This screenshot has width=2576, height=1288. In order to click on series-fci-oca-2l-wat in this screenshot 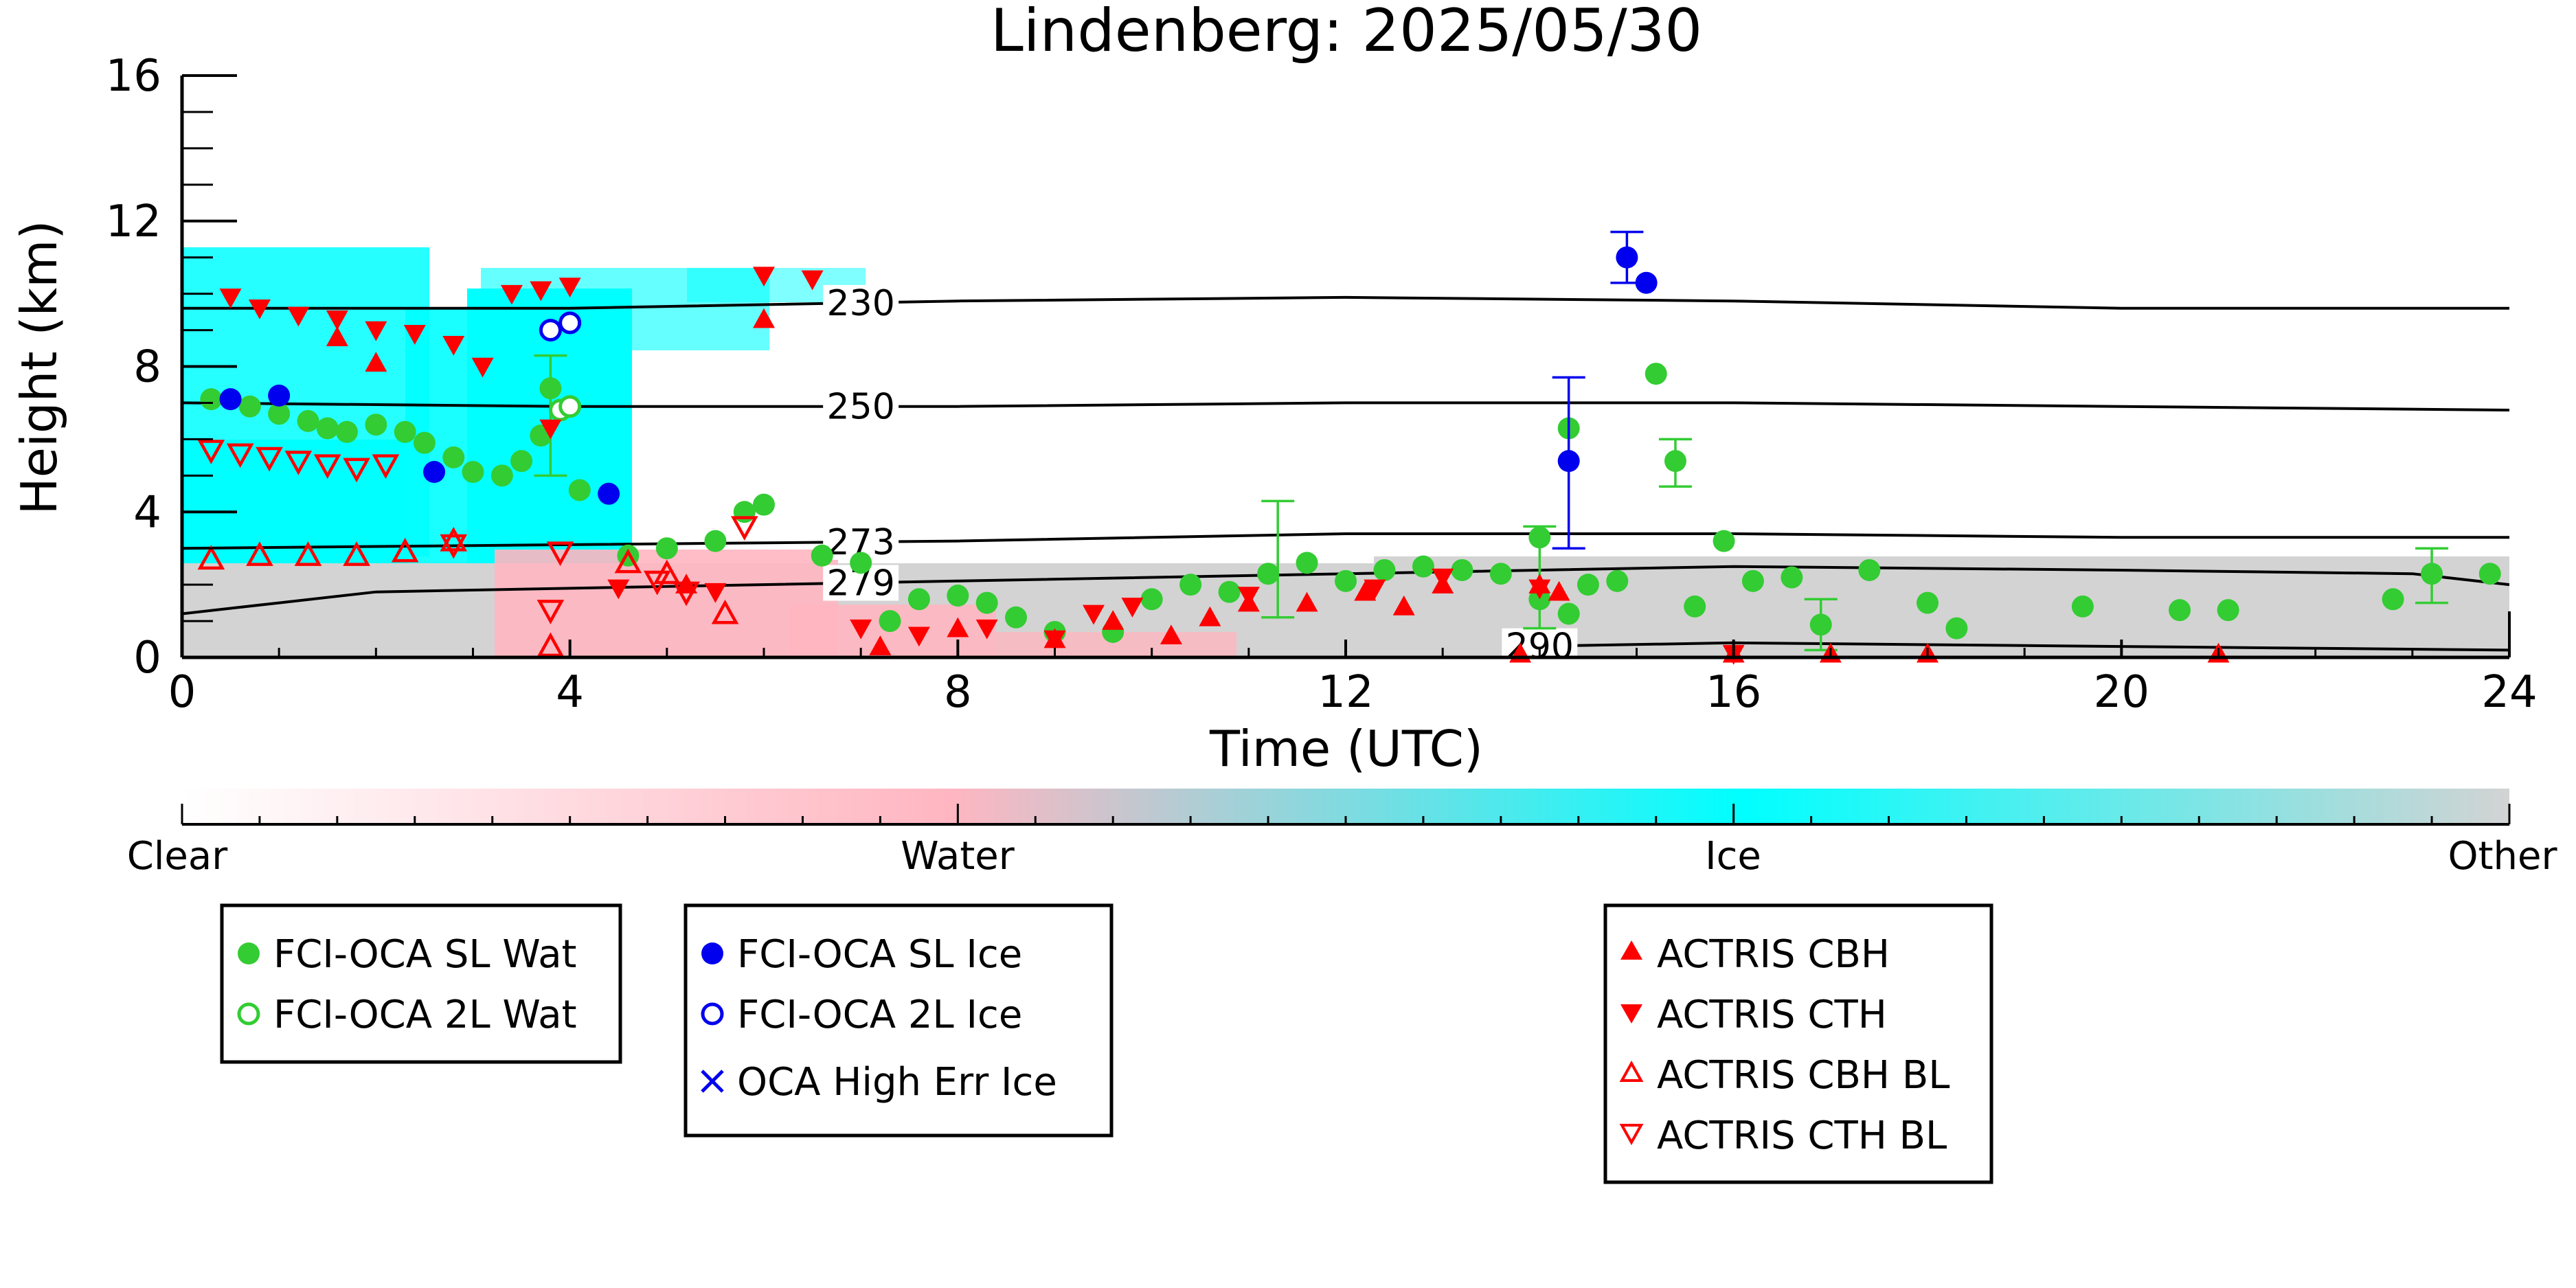, I will do `click(565, 408)`.